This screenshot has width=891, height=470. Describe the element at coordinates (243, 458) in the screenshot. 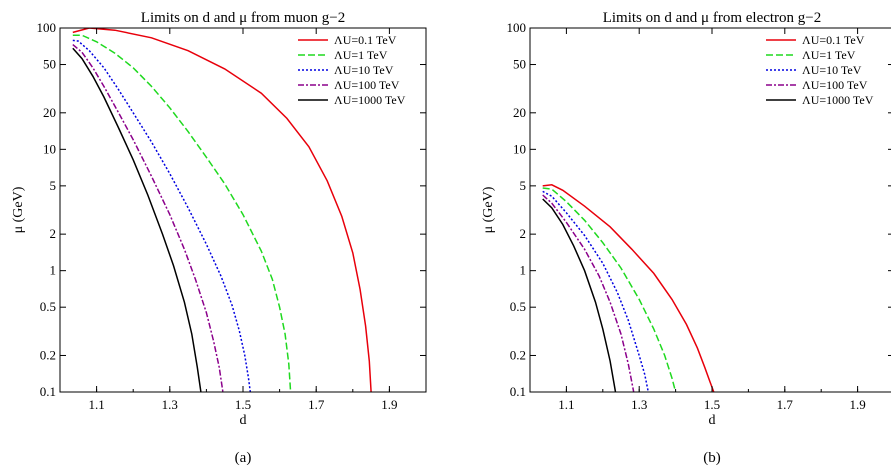

I see `panel-label: (a)` at that location.